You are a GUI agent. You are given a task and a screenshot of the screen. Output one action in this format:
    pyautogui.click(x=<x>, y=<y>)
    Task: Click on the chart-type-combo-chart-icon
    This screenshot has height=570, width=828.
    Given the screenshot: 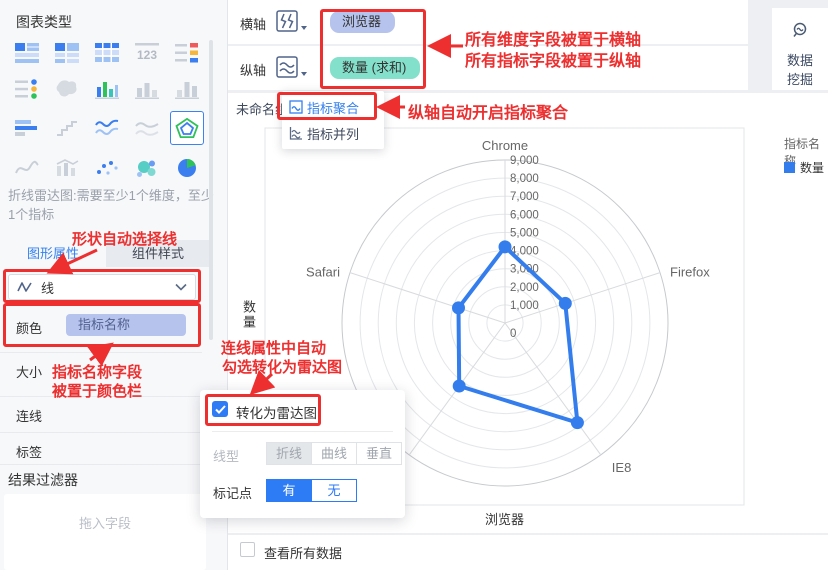 What is the action you would take?
    pyautogui.click(x=67, y=168)
    